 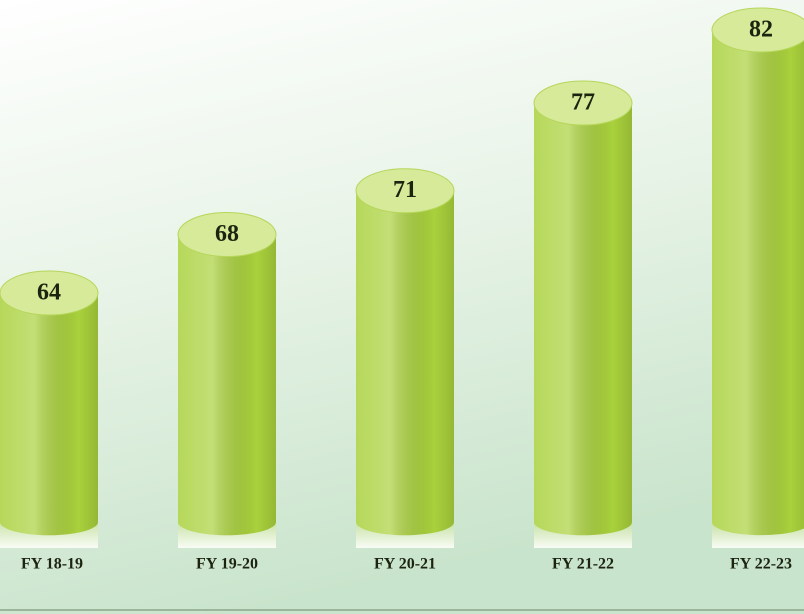 I want to click on x-tick-label: FY 21-22, so click(x=583, y=564).